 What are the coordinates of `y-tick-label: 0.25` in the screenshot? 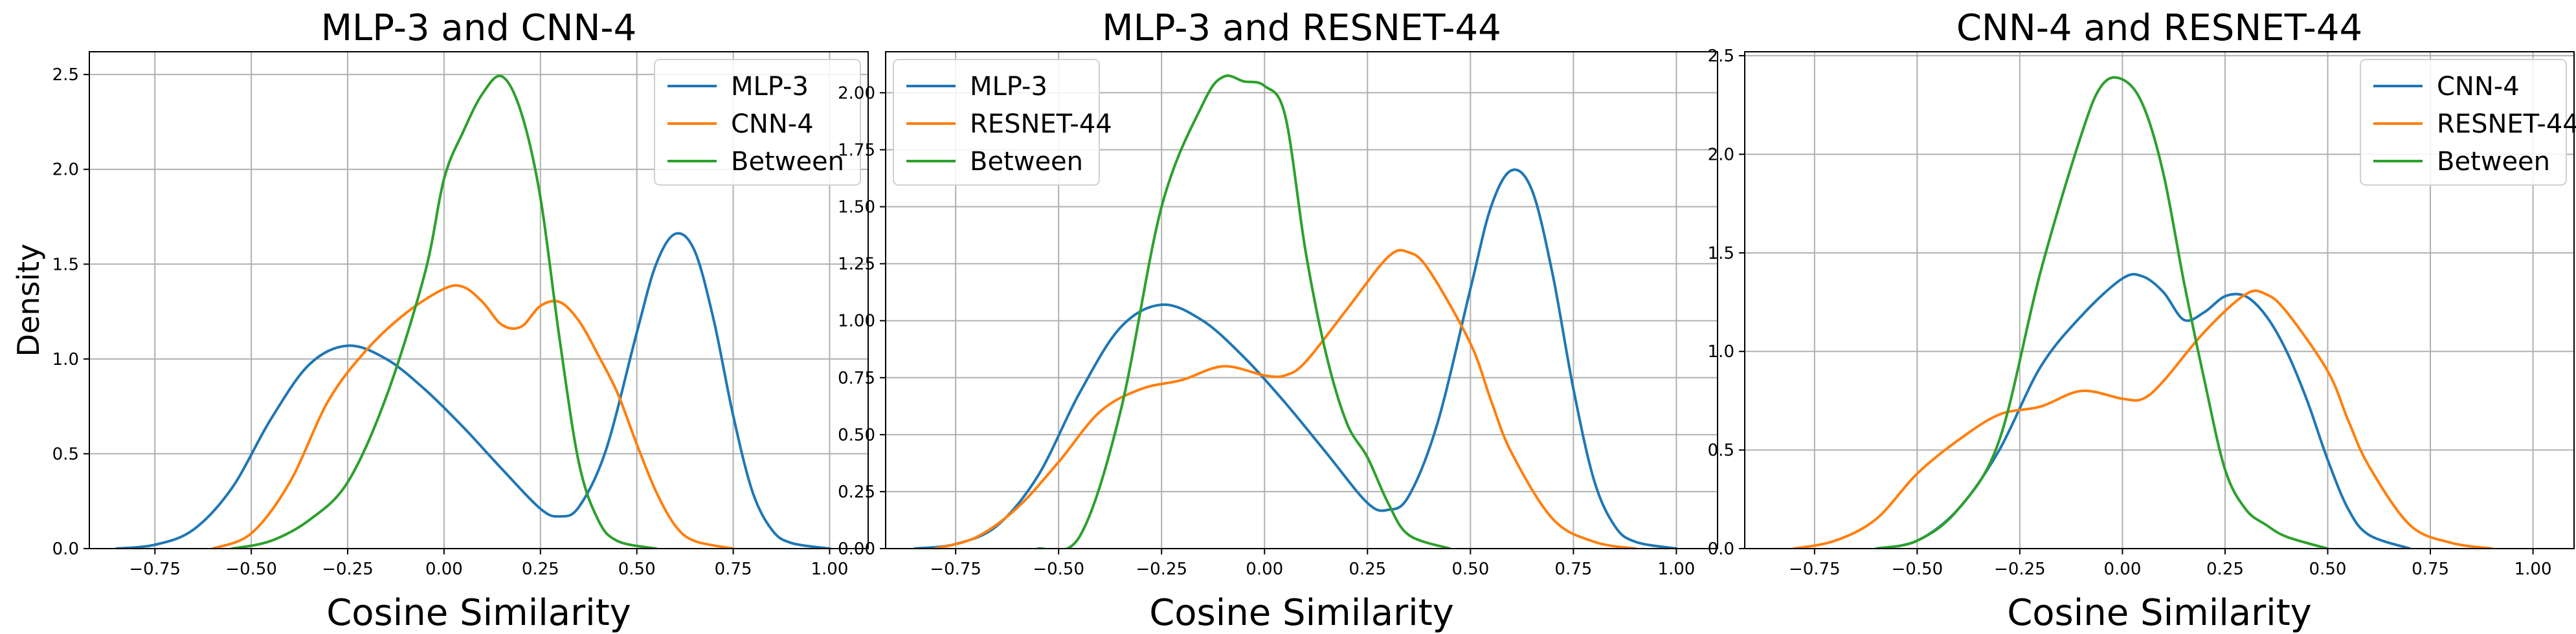 It's located at (856, 492).